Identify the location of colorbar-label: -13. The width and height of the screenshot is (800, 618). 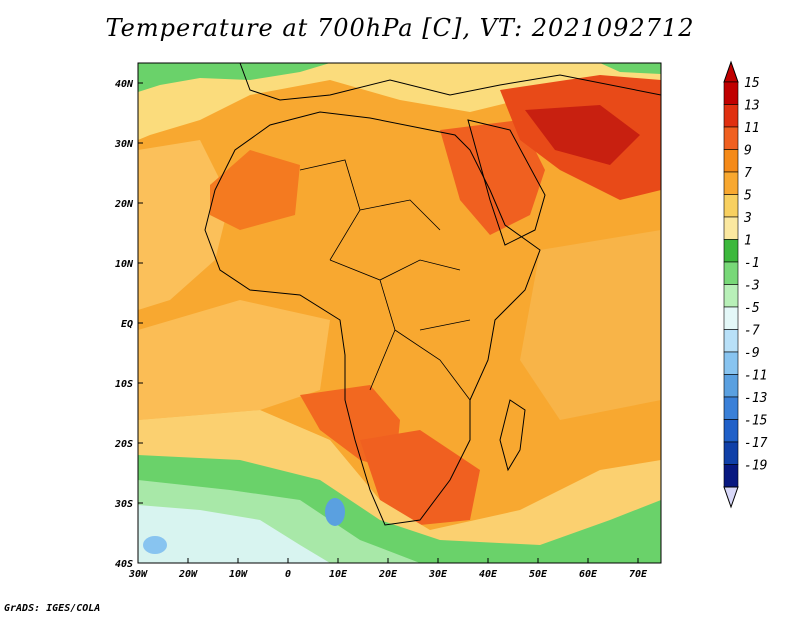
(755, 398).